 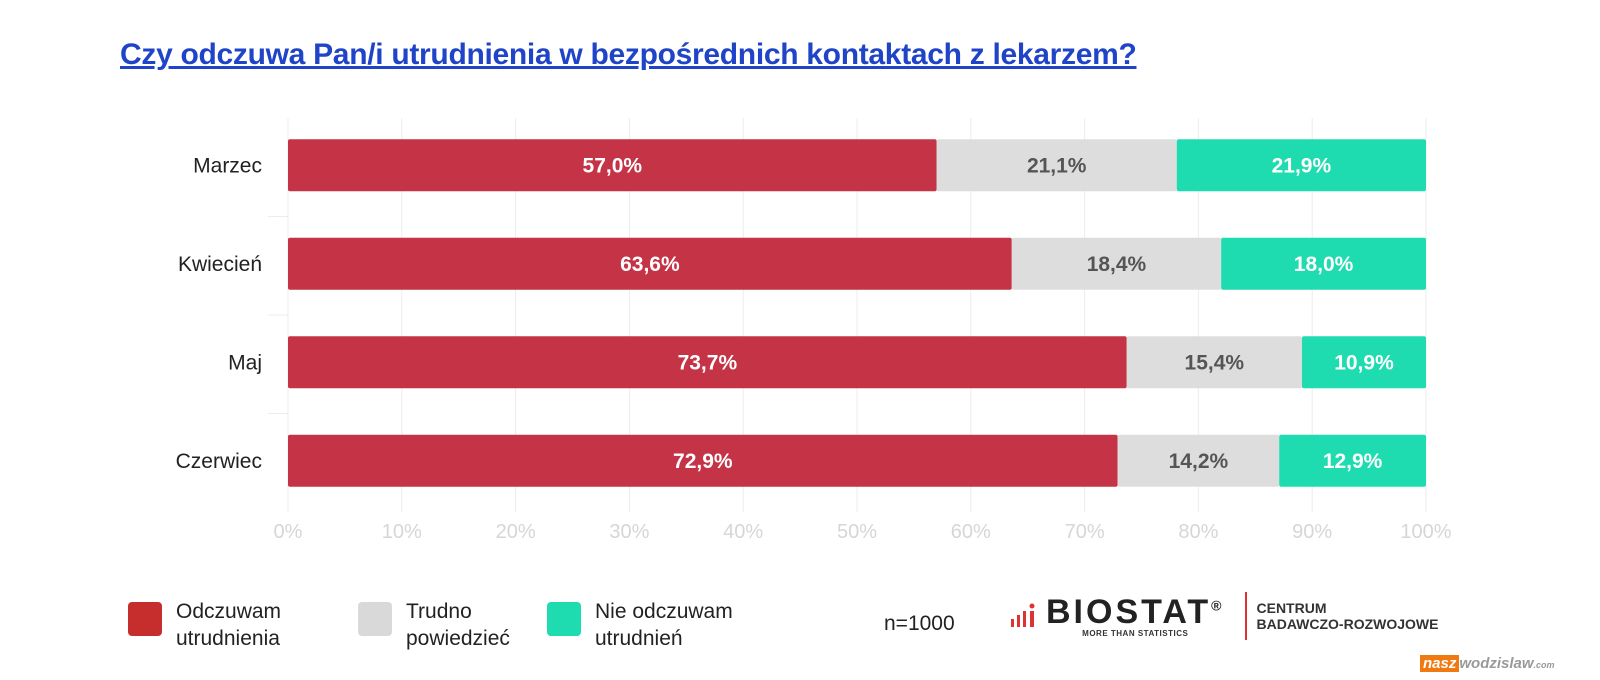 I want to click on x-tick-label: 100%, so click(x=1425, y=532).